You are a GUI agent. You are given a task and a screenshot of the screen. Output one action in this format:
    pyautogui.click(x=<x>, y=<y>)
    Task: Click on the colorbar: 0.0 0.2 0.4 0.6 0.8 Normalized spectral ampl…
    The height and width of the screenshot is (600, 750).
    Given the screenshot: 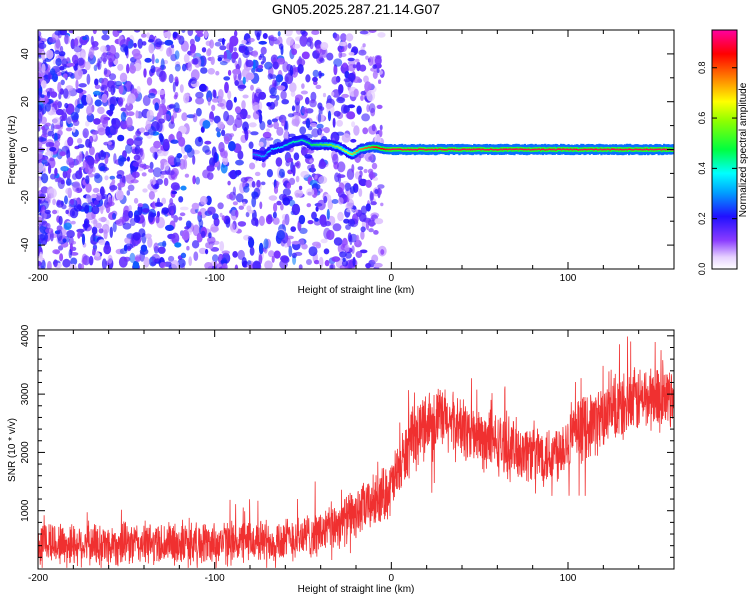 What is the action you would take?
    pyautogui.click(x=723, y=152)
    